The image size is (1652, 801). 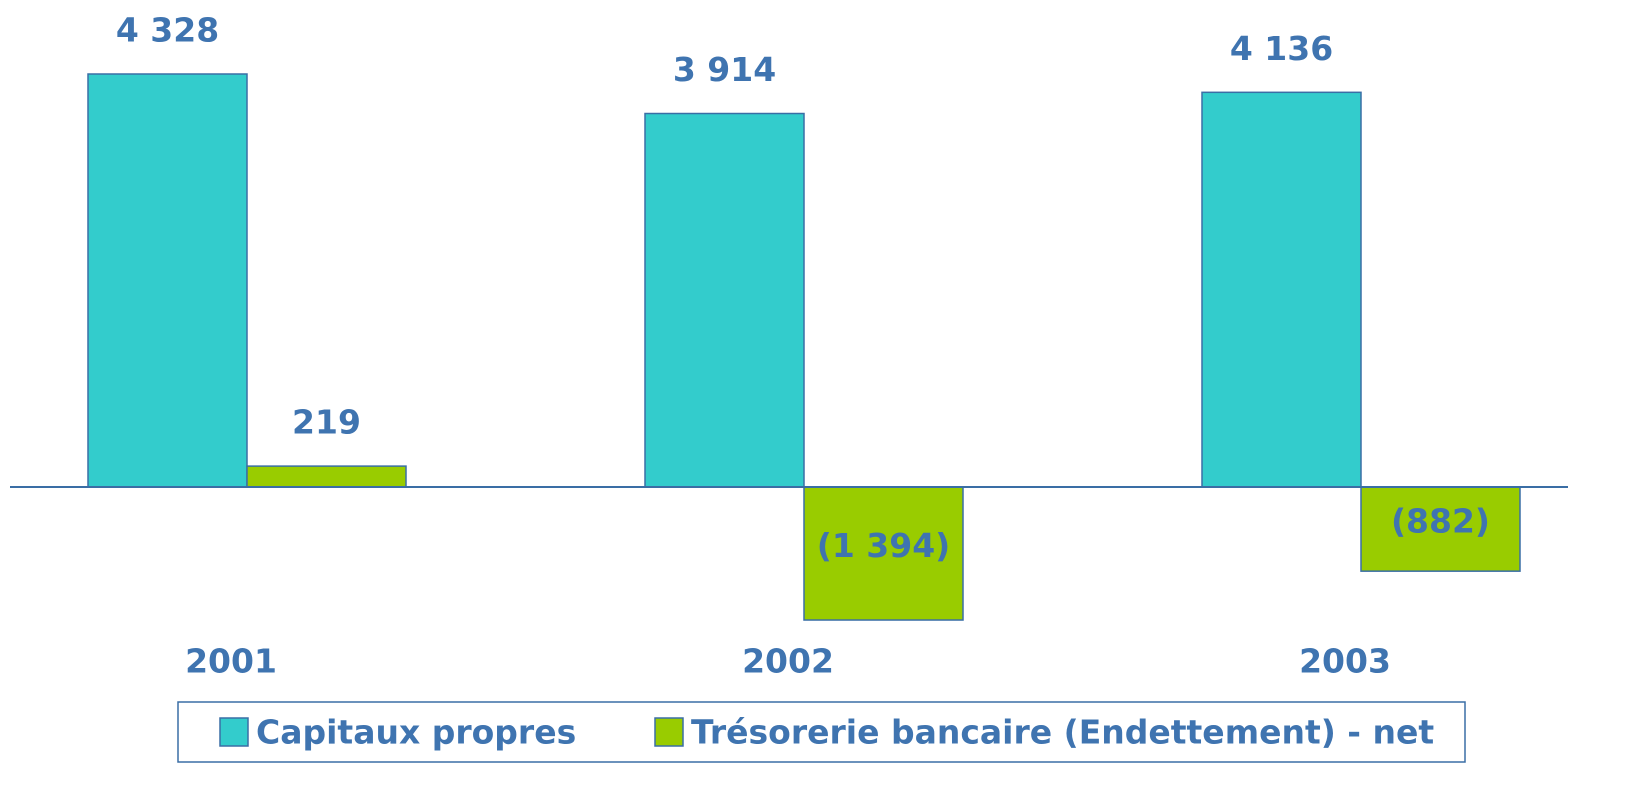 What do you see at coordinates (1062, 732) in the screenshot?
I see `legend-label: Trésorerie bancaire (Endettement) - net` at bounding box center [1062, 732].